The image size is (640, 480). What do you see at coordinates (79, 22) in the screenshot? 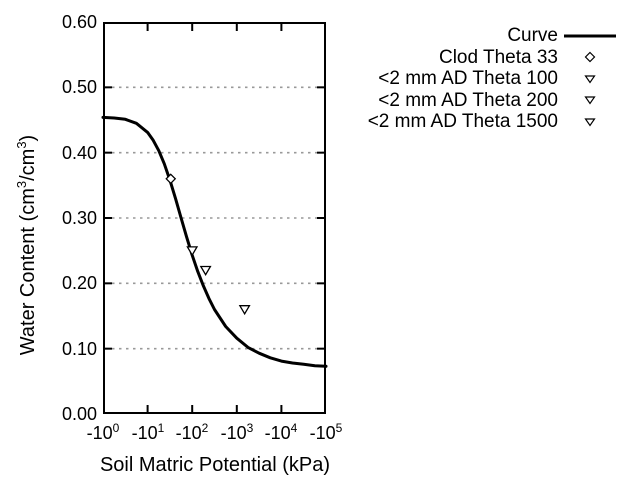
I see `y-tick-label: 0.60` at bounding box center [79, 22].